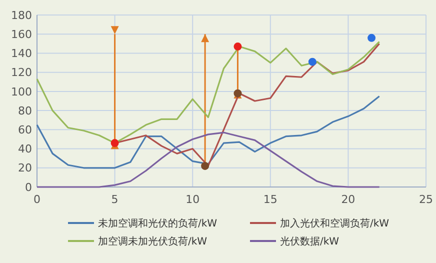  Describe the element at coordinates (37, 199) in the screenshot. I see `x-tick-label: 0` at that location.